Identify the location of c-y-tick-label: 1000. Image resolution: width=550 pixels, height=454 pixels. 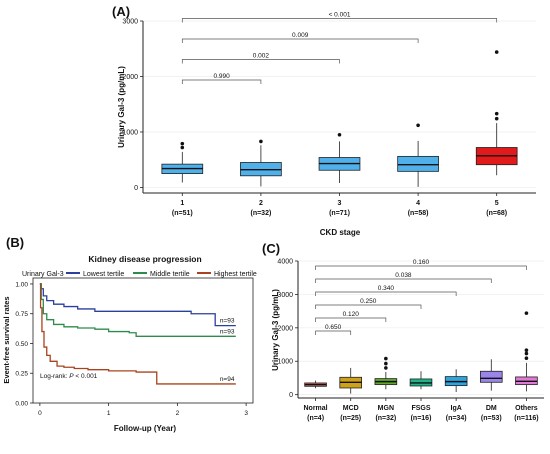
(285, 362).